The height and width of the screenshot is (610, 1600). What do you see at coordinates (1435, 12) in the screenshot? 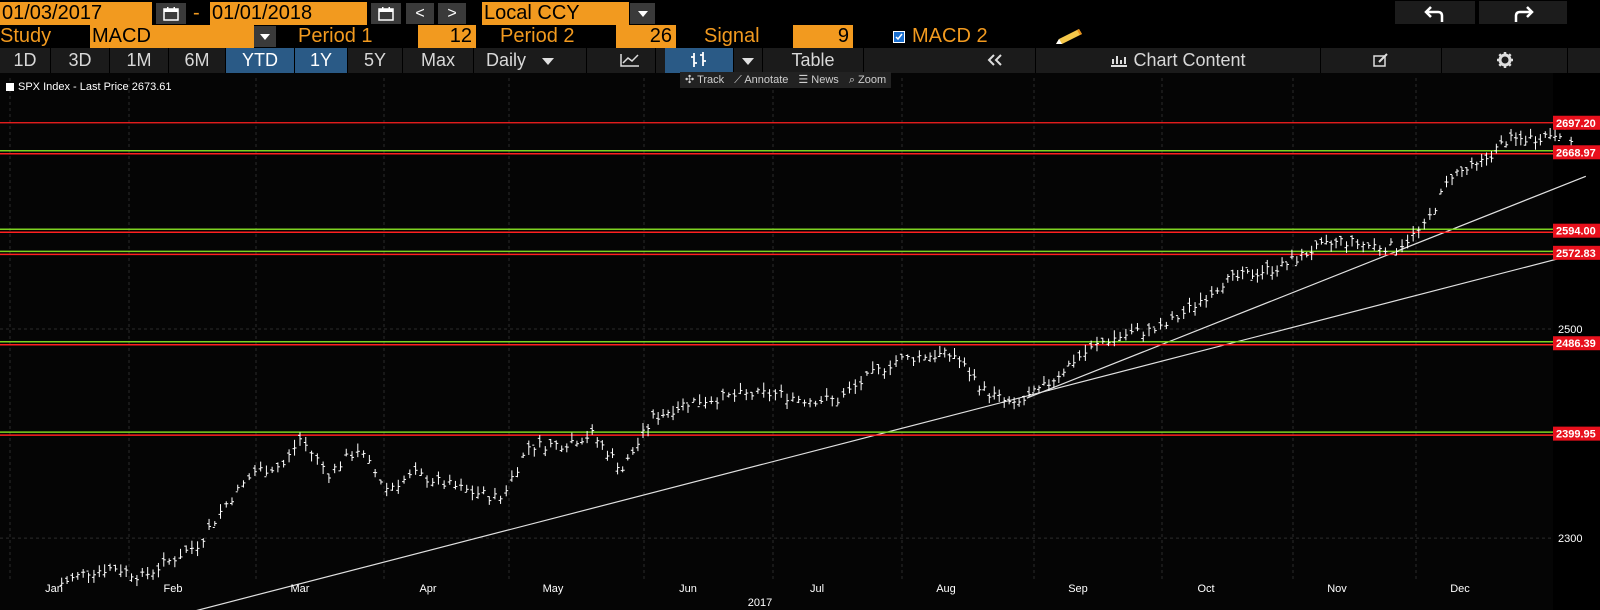
I see `undo-arrow-icon` at bounding box center [1435, 12].